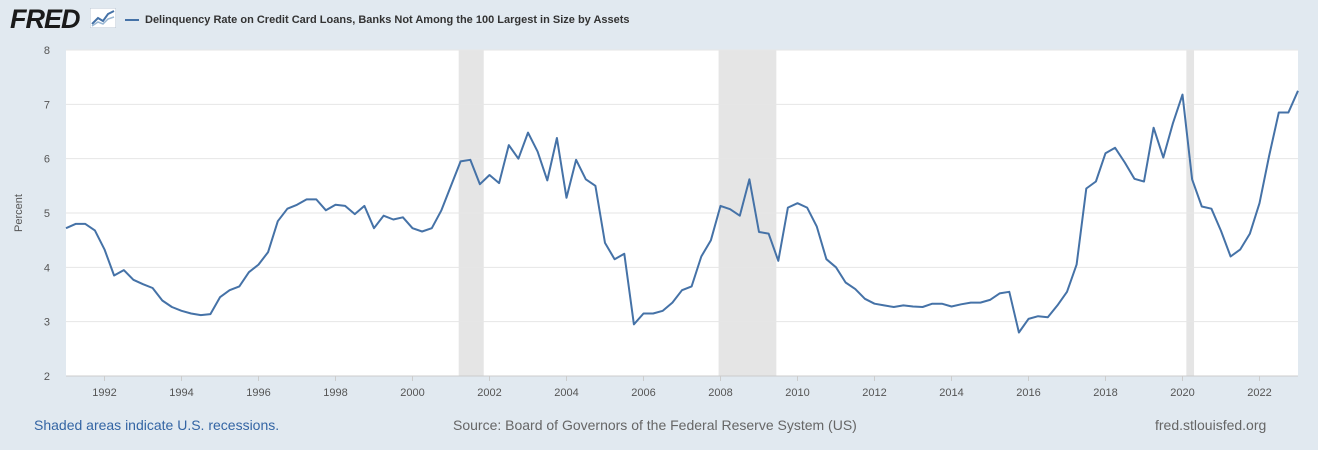  Describe the element at coordinates (132, 20) in the screenshot. I see `legend-swatch` at that location.